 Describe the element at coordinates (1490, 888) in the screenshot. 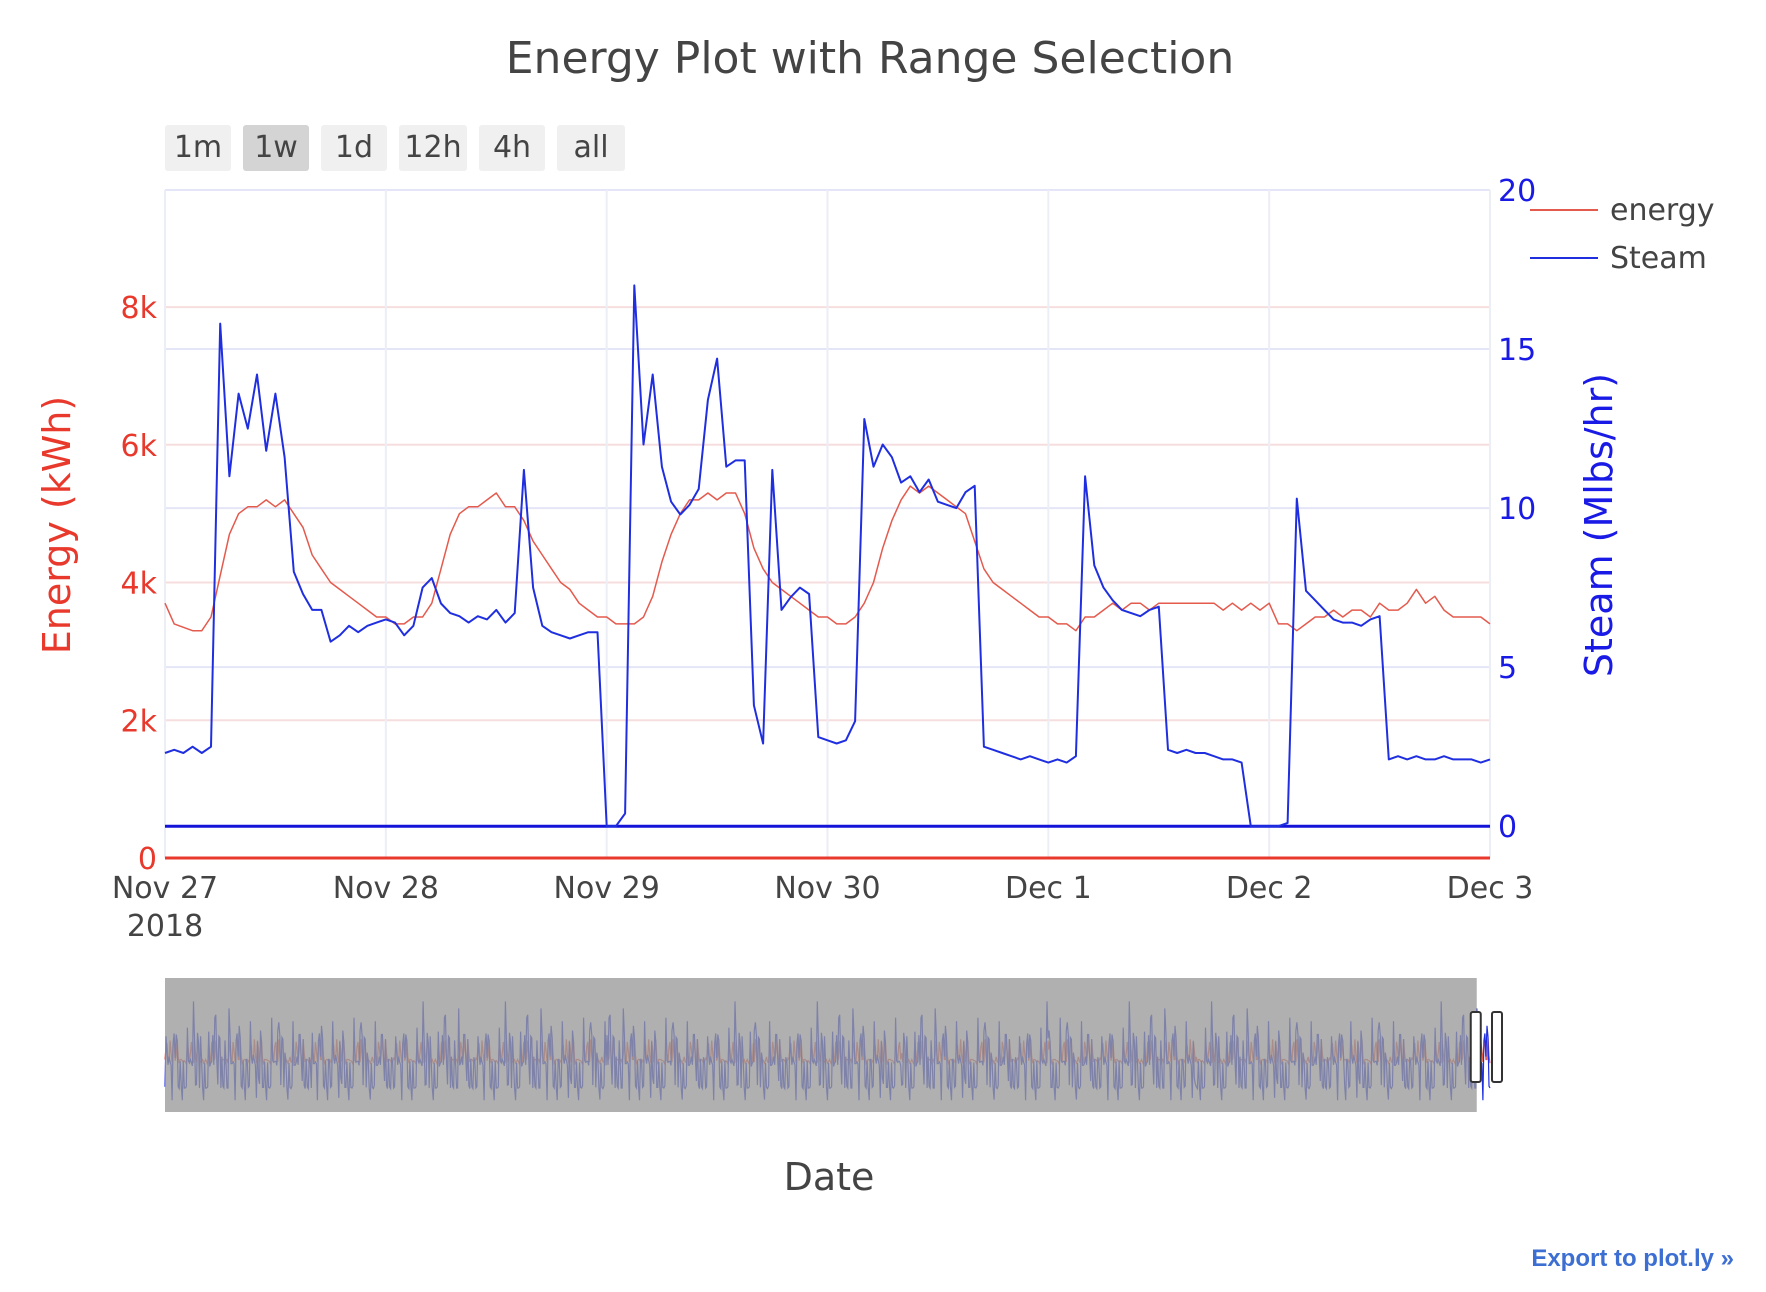

I see `x-tick-label: Dec 3` at that location.